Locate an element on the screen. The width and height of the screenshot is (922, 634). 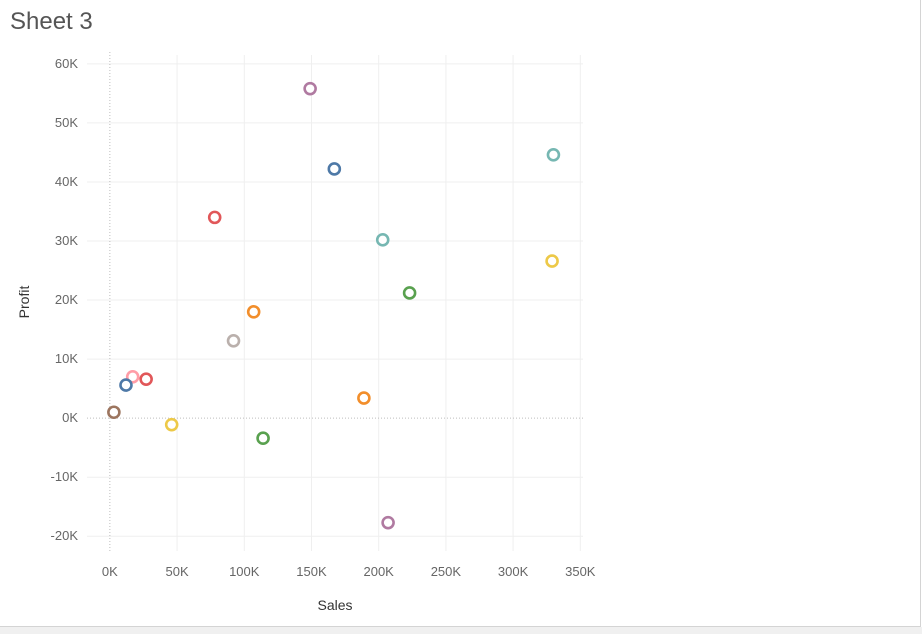
y-tick-labels: 60K 50K 40K 30K 20K 10K 0K -10K -20K is located at coordinates (65, 299).